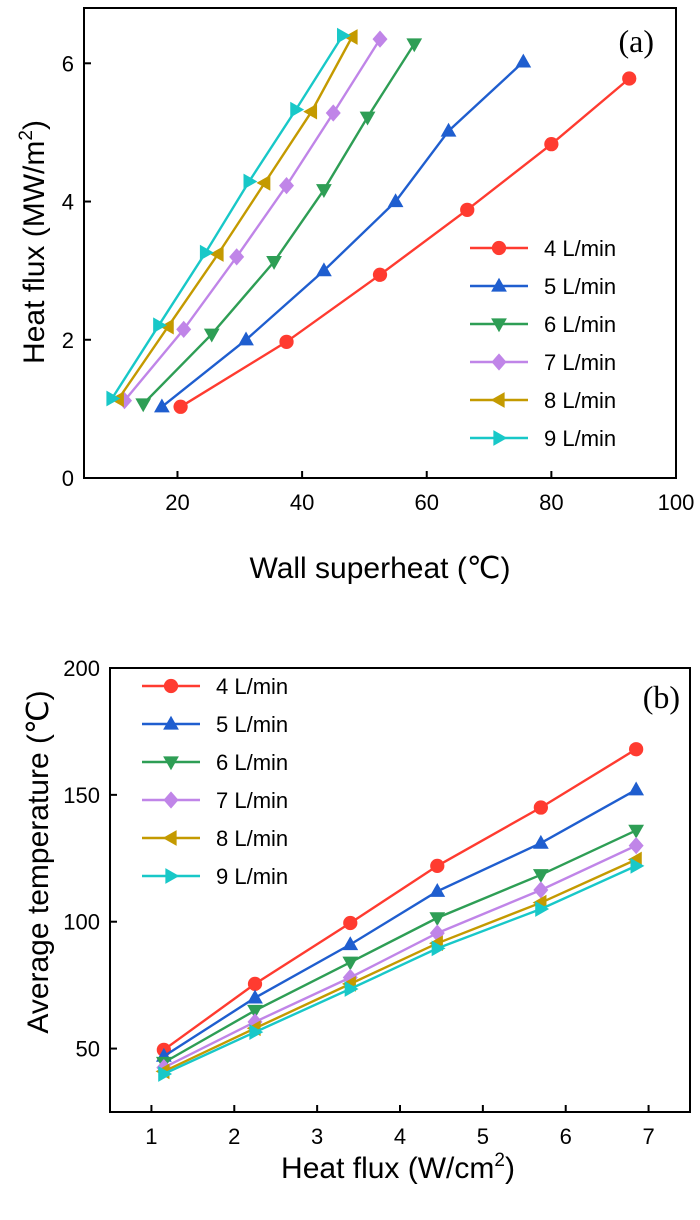 The height and width of the screenshot is (1220, 700). What do you see at coordinates (171, 686) in the screenshot?
I see `panel-b-legend-item-4-l-min-marker` at bounding box center [171, 686].